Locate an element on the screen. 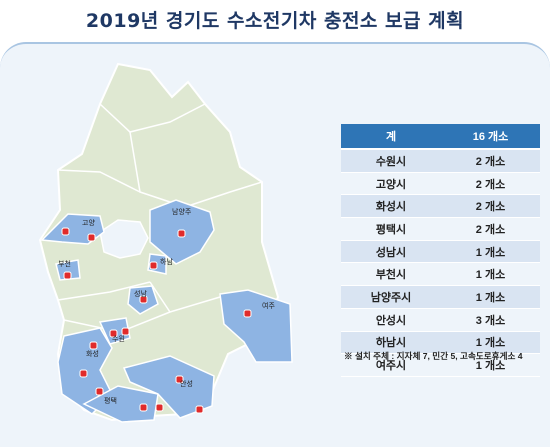 The height and width of the screenshot is (447, 550). map-label-hanam: 하남 is located at coordinates (166, 261).